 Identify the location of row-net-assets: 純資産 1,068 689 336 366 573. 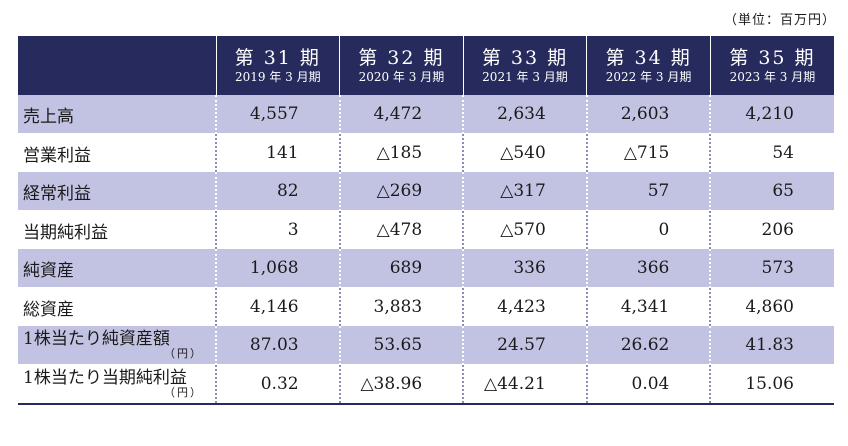
(426, 268).